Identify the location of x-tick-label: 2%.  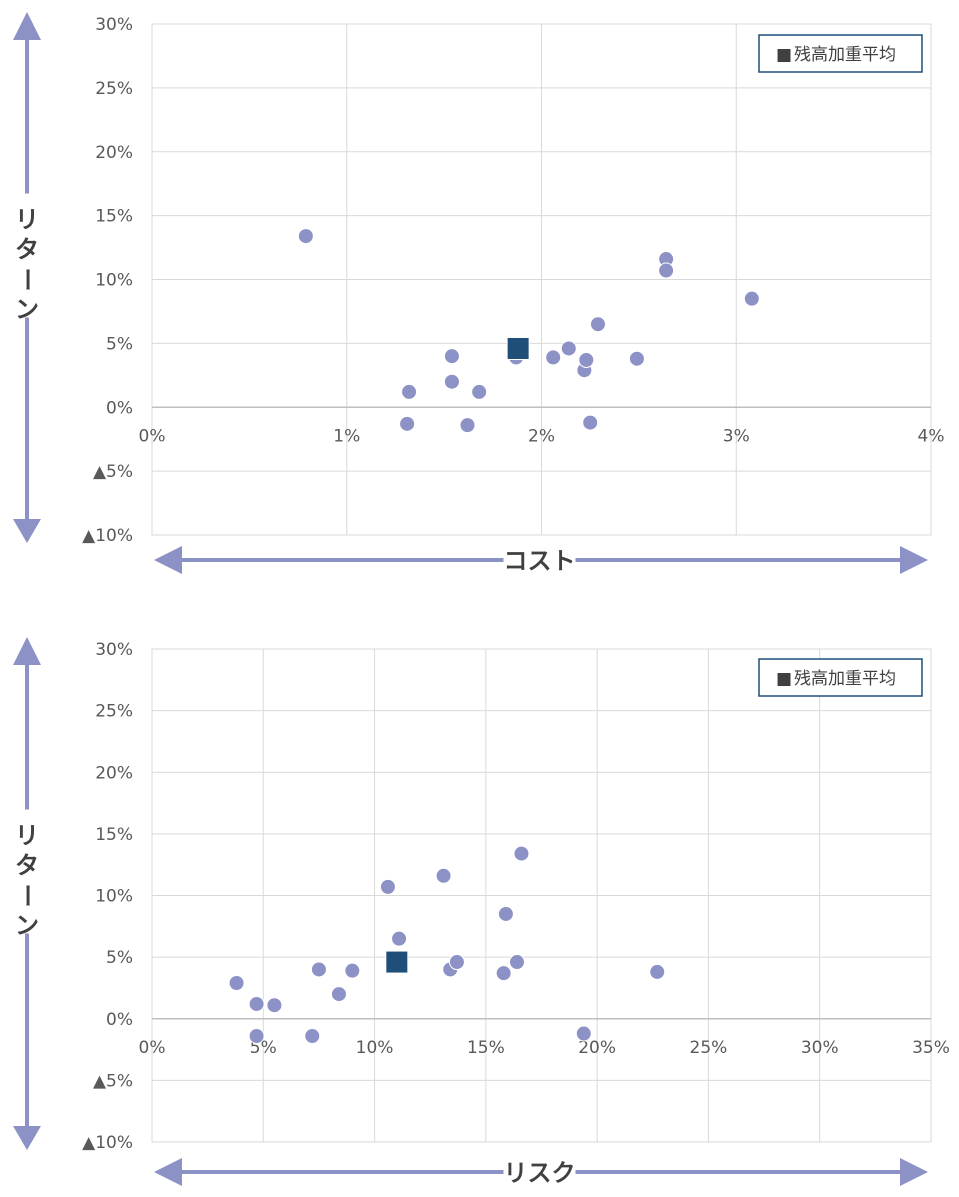
(541, 436).